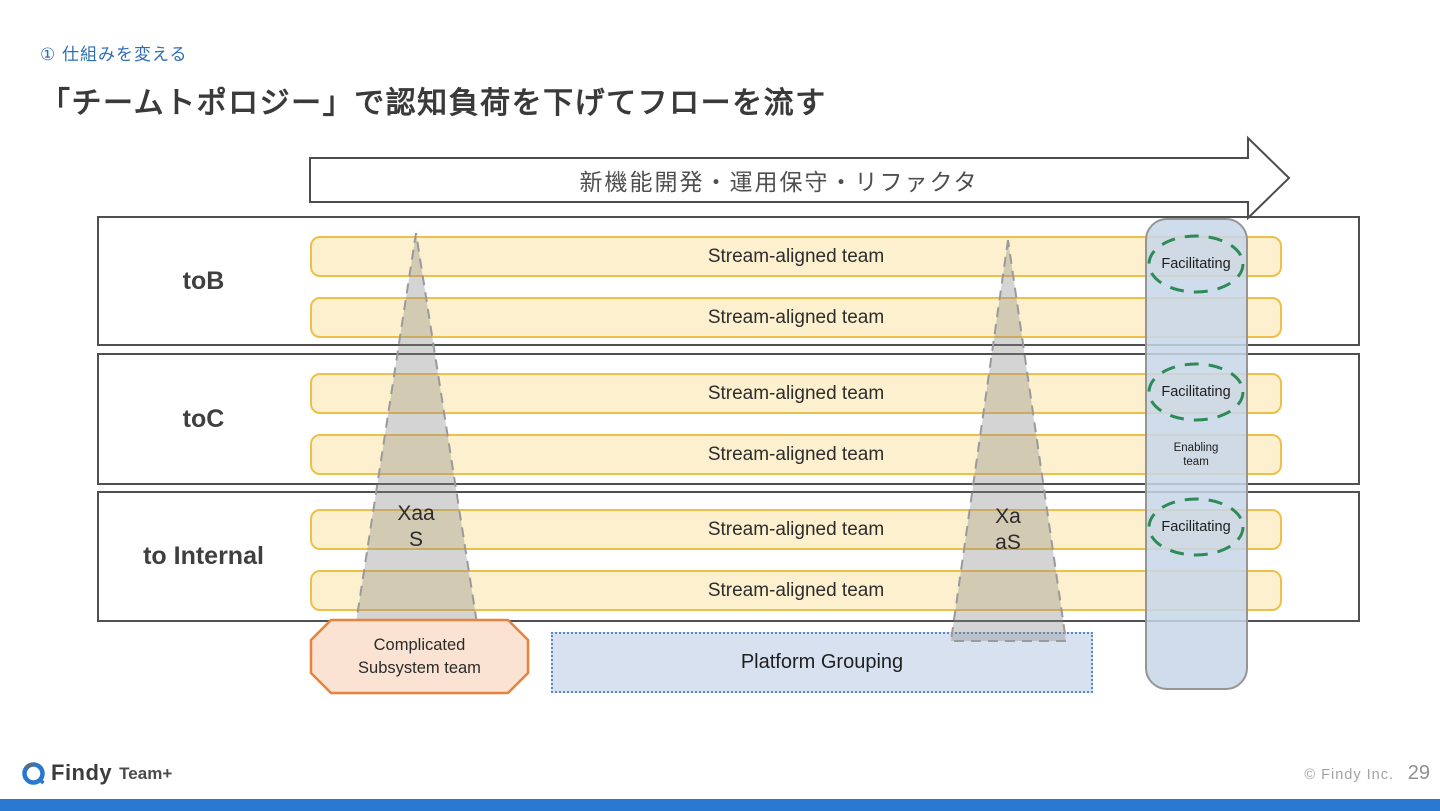 This screenshot has width=1440, height=811. I want to click on footer-accent-bar, so click(720, 805).